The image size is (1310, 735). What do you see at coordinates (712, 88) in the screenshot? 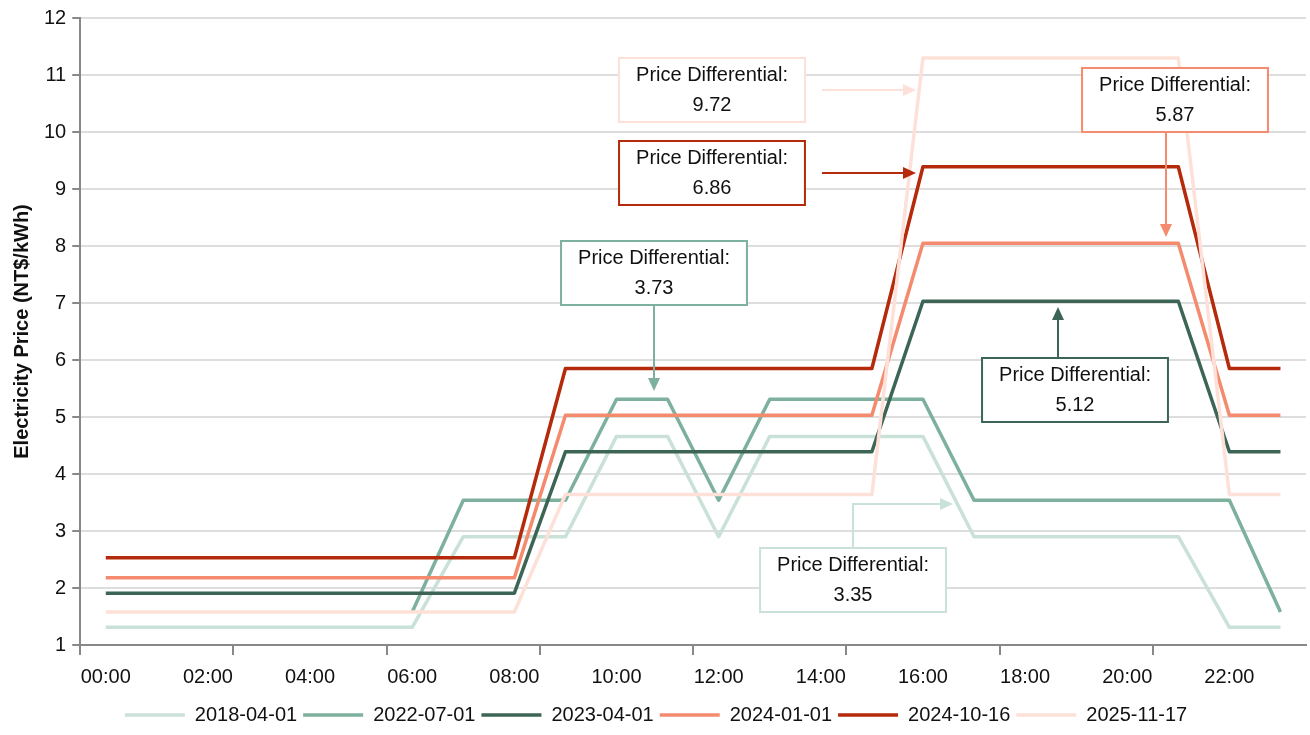
I see `annotation: Price Differential: 9.72` at bounding box center [712, 88].